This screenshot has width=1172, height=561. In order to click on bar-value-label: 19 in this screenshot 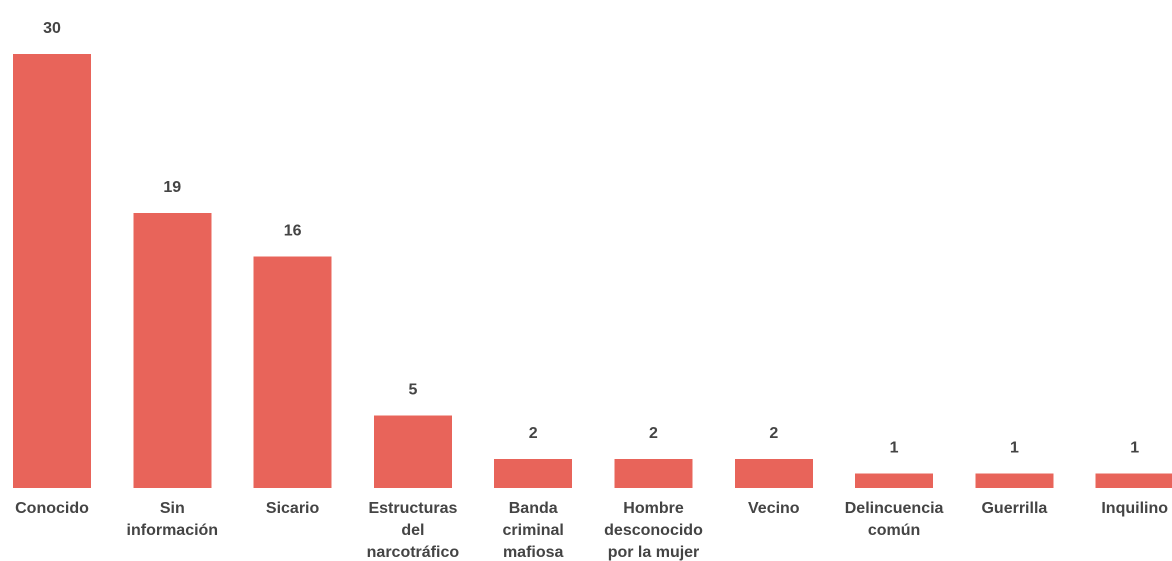, I will do `click(172, 187)`.